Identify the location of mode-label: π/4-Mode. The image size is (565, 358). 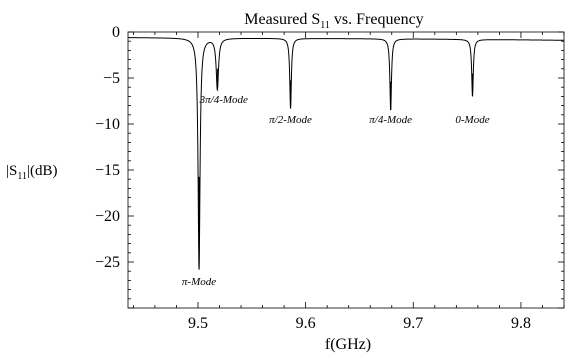
(390, 120).